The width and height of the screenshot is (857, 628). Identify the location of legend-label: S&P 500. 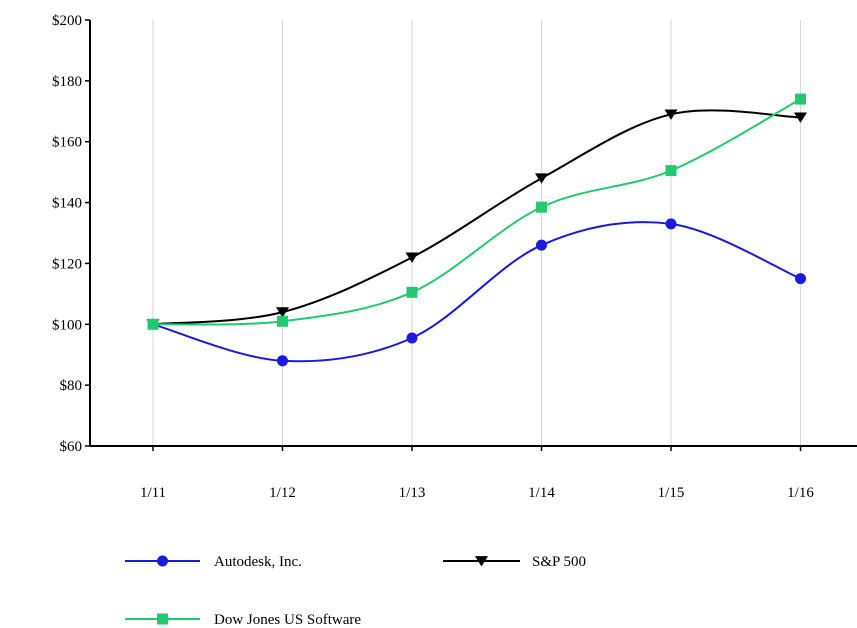
(559, 562).